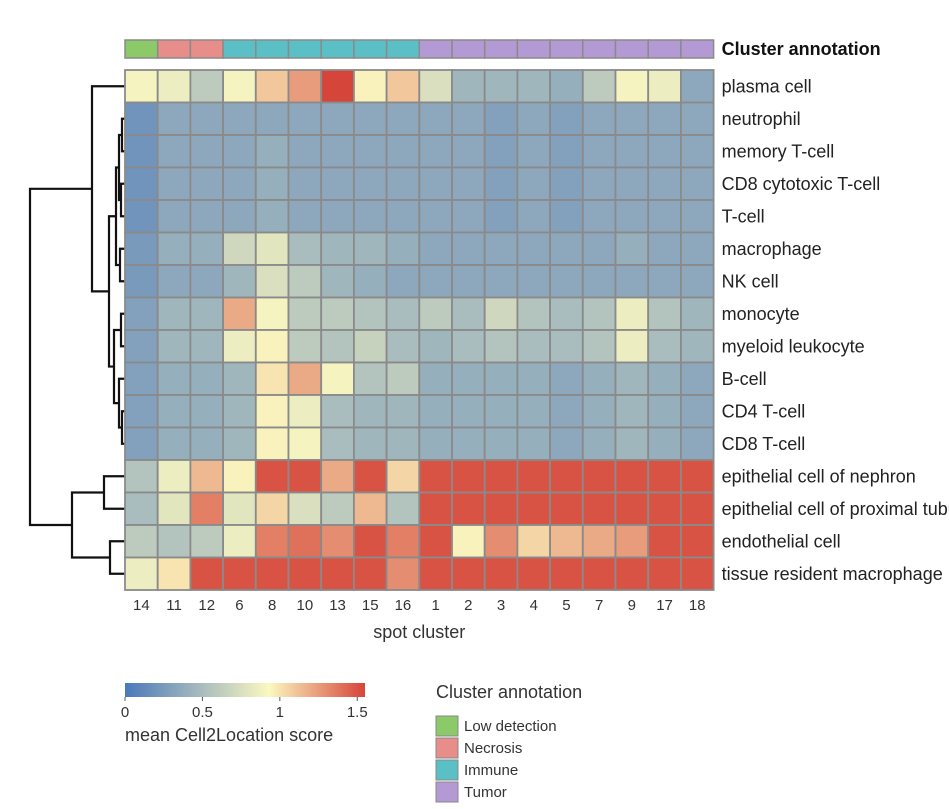 The width and height of the screenshot is (949, 809). Describe the element at coordinates (832, 574) in the screenshot. I see `row-label: tissue resident macrophage` at that location.